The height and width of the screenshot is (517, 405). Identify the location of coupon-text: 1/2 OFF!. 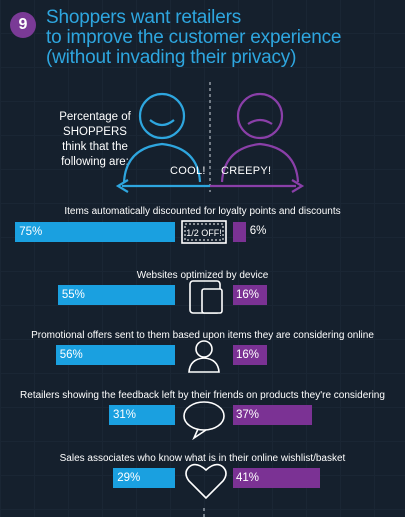
(204, 233).